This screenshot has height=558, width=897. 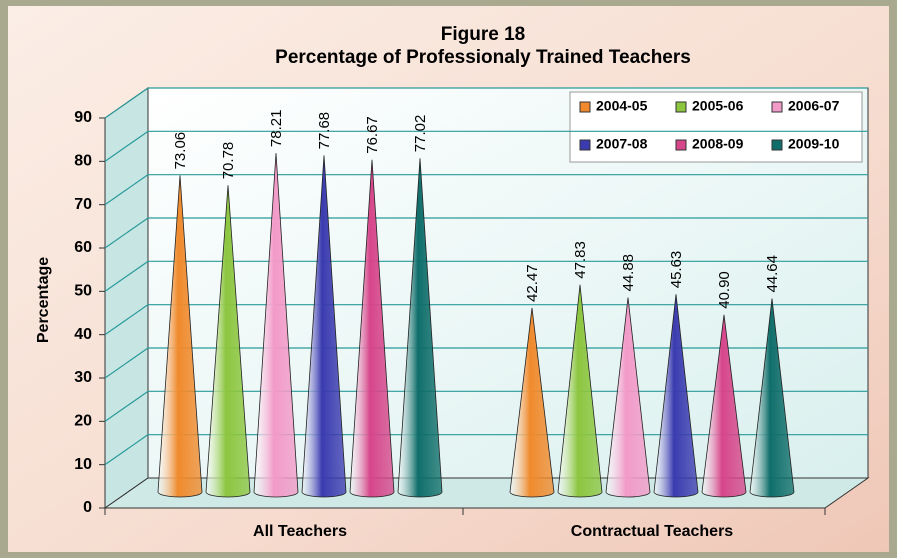 What do you see at coordinates (83, 291) in the screenshot?
I see `y-tick-label: 50` at bounding box center [83, 291].